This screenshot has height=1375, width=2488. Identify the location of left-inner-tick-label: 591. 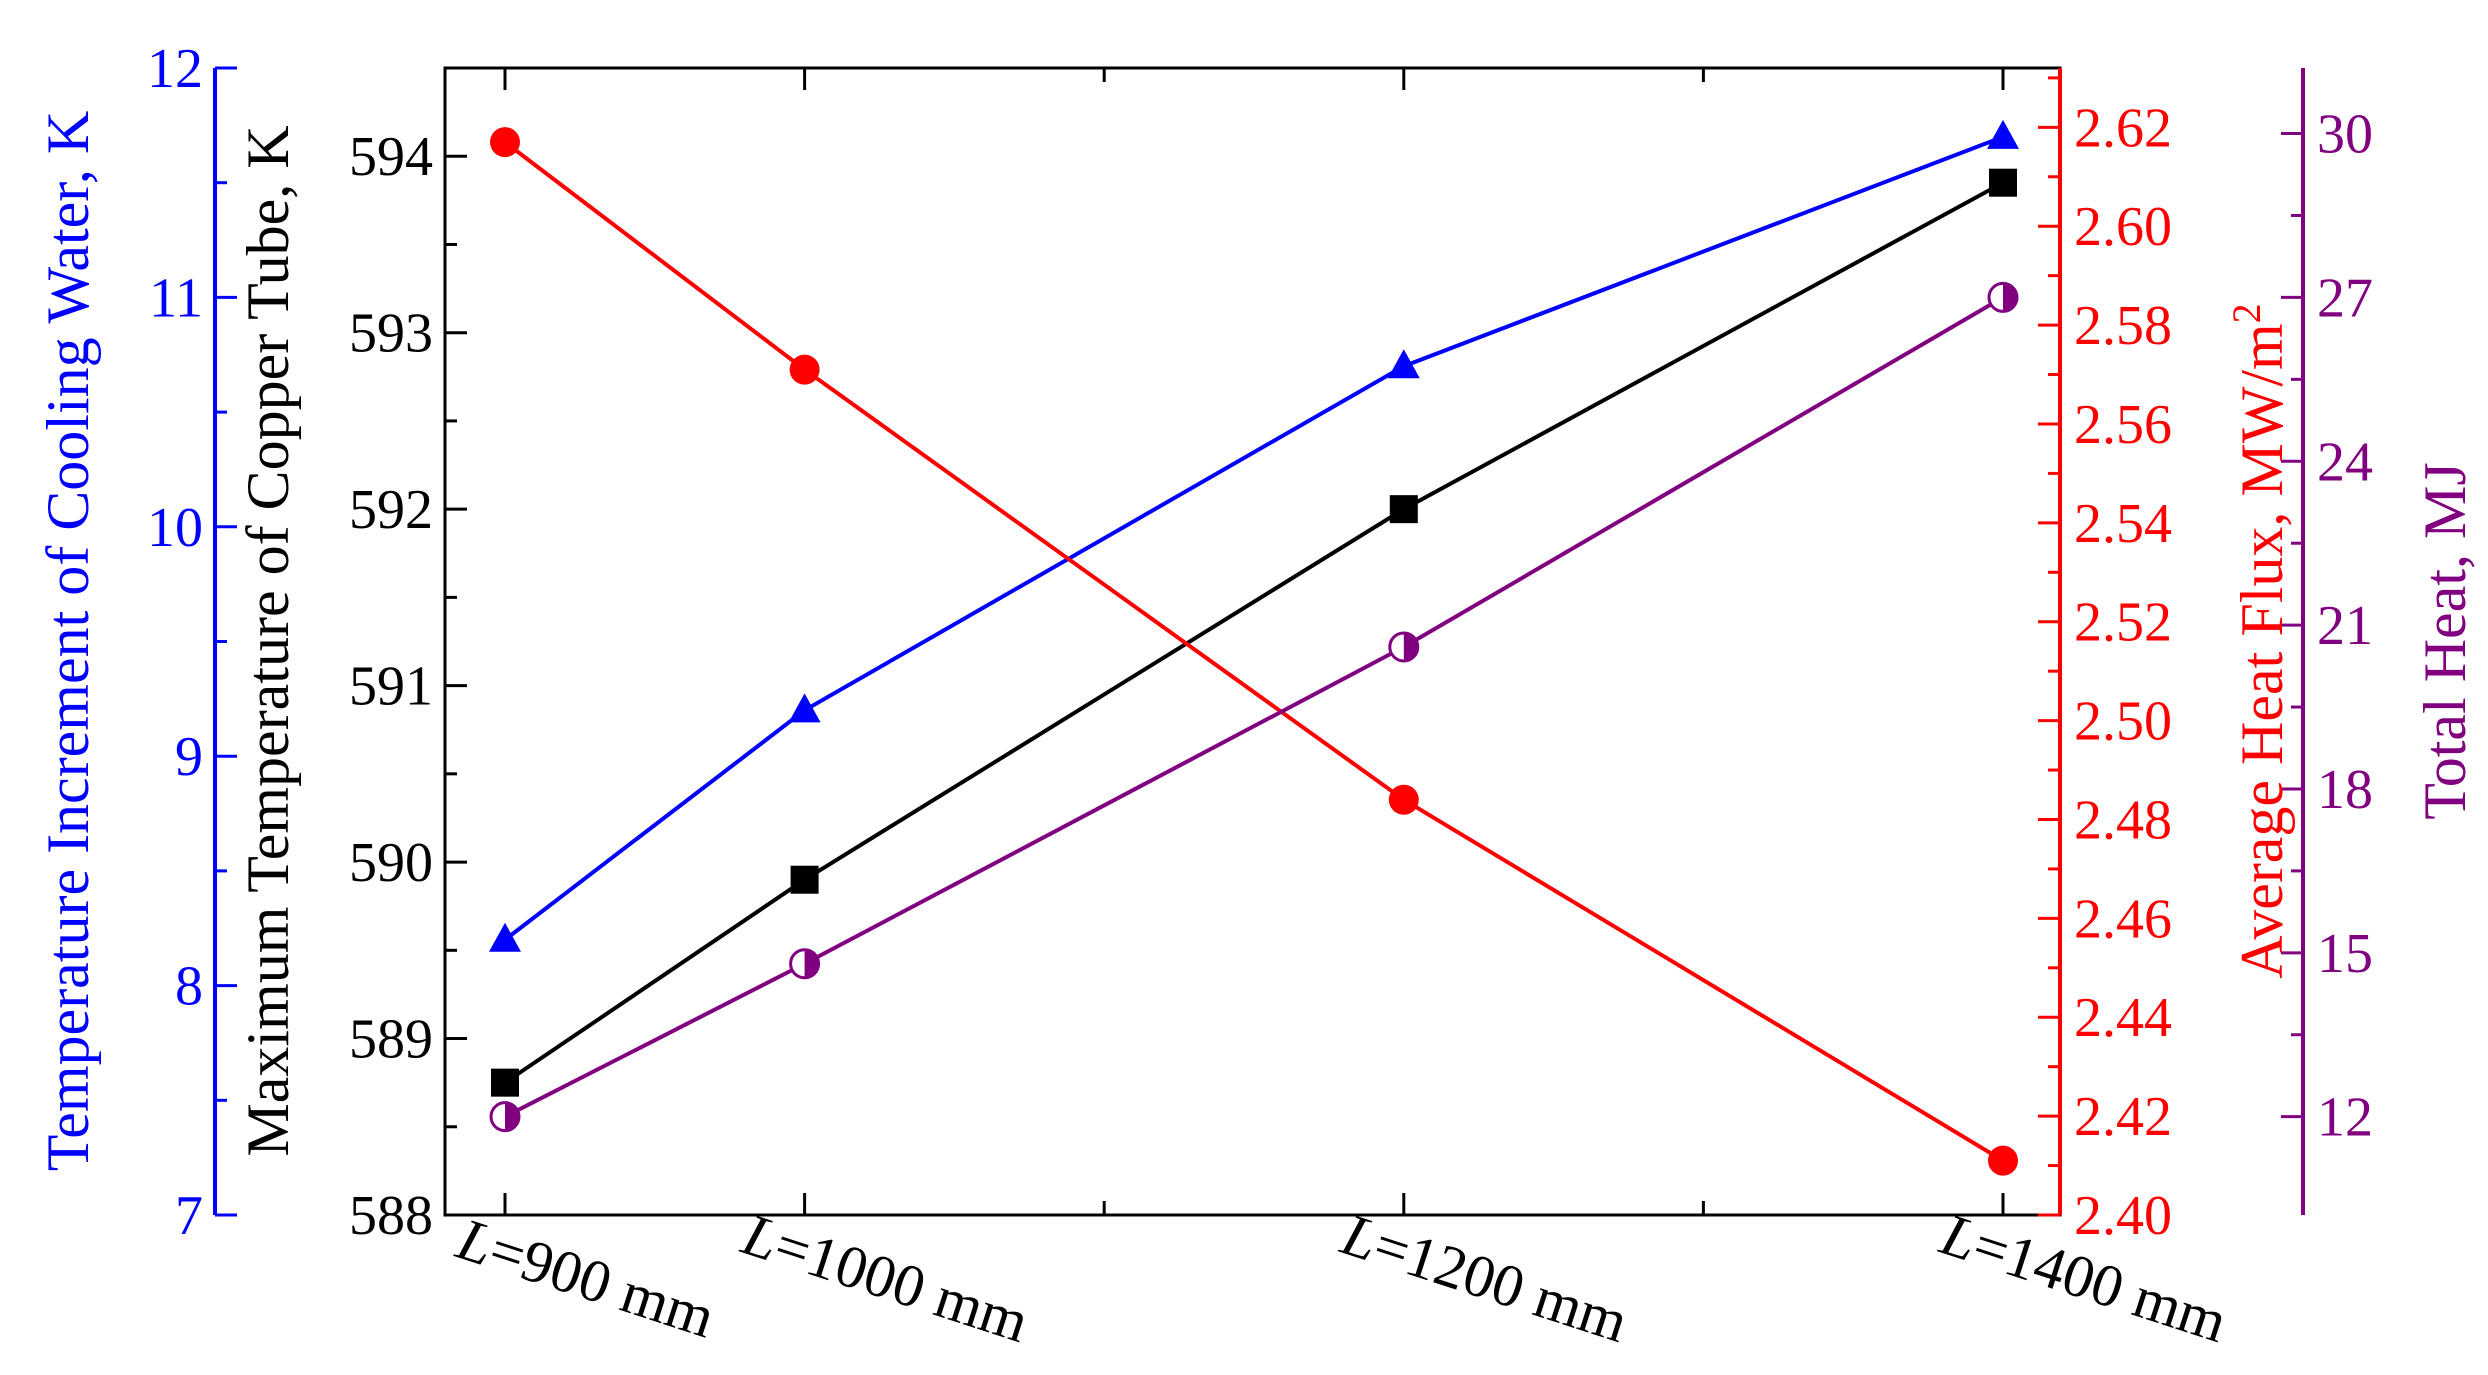
(391, 687).